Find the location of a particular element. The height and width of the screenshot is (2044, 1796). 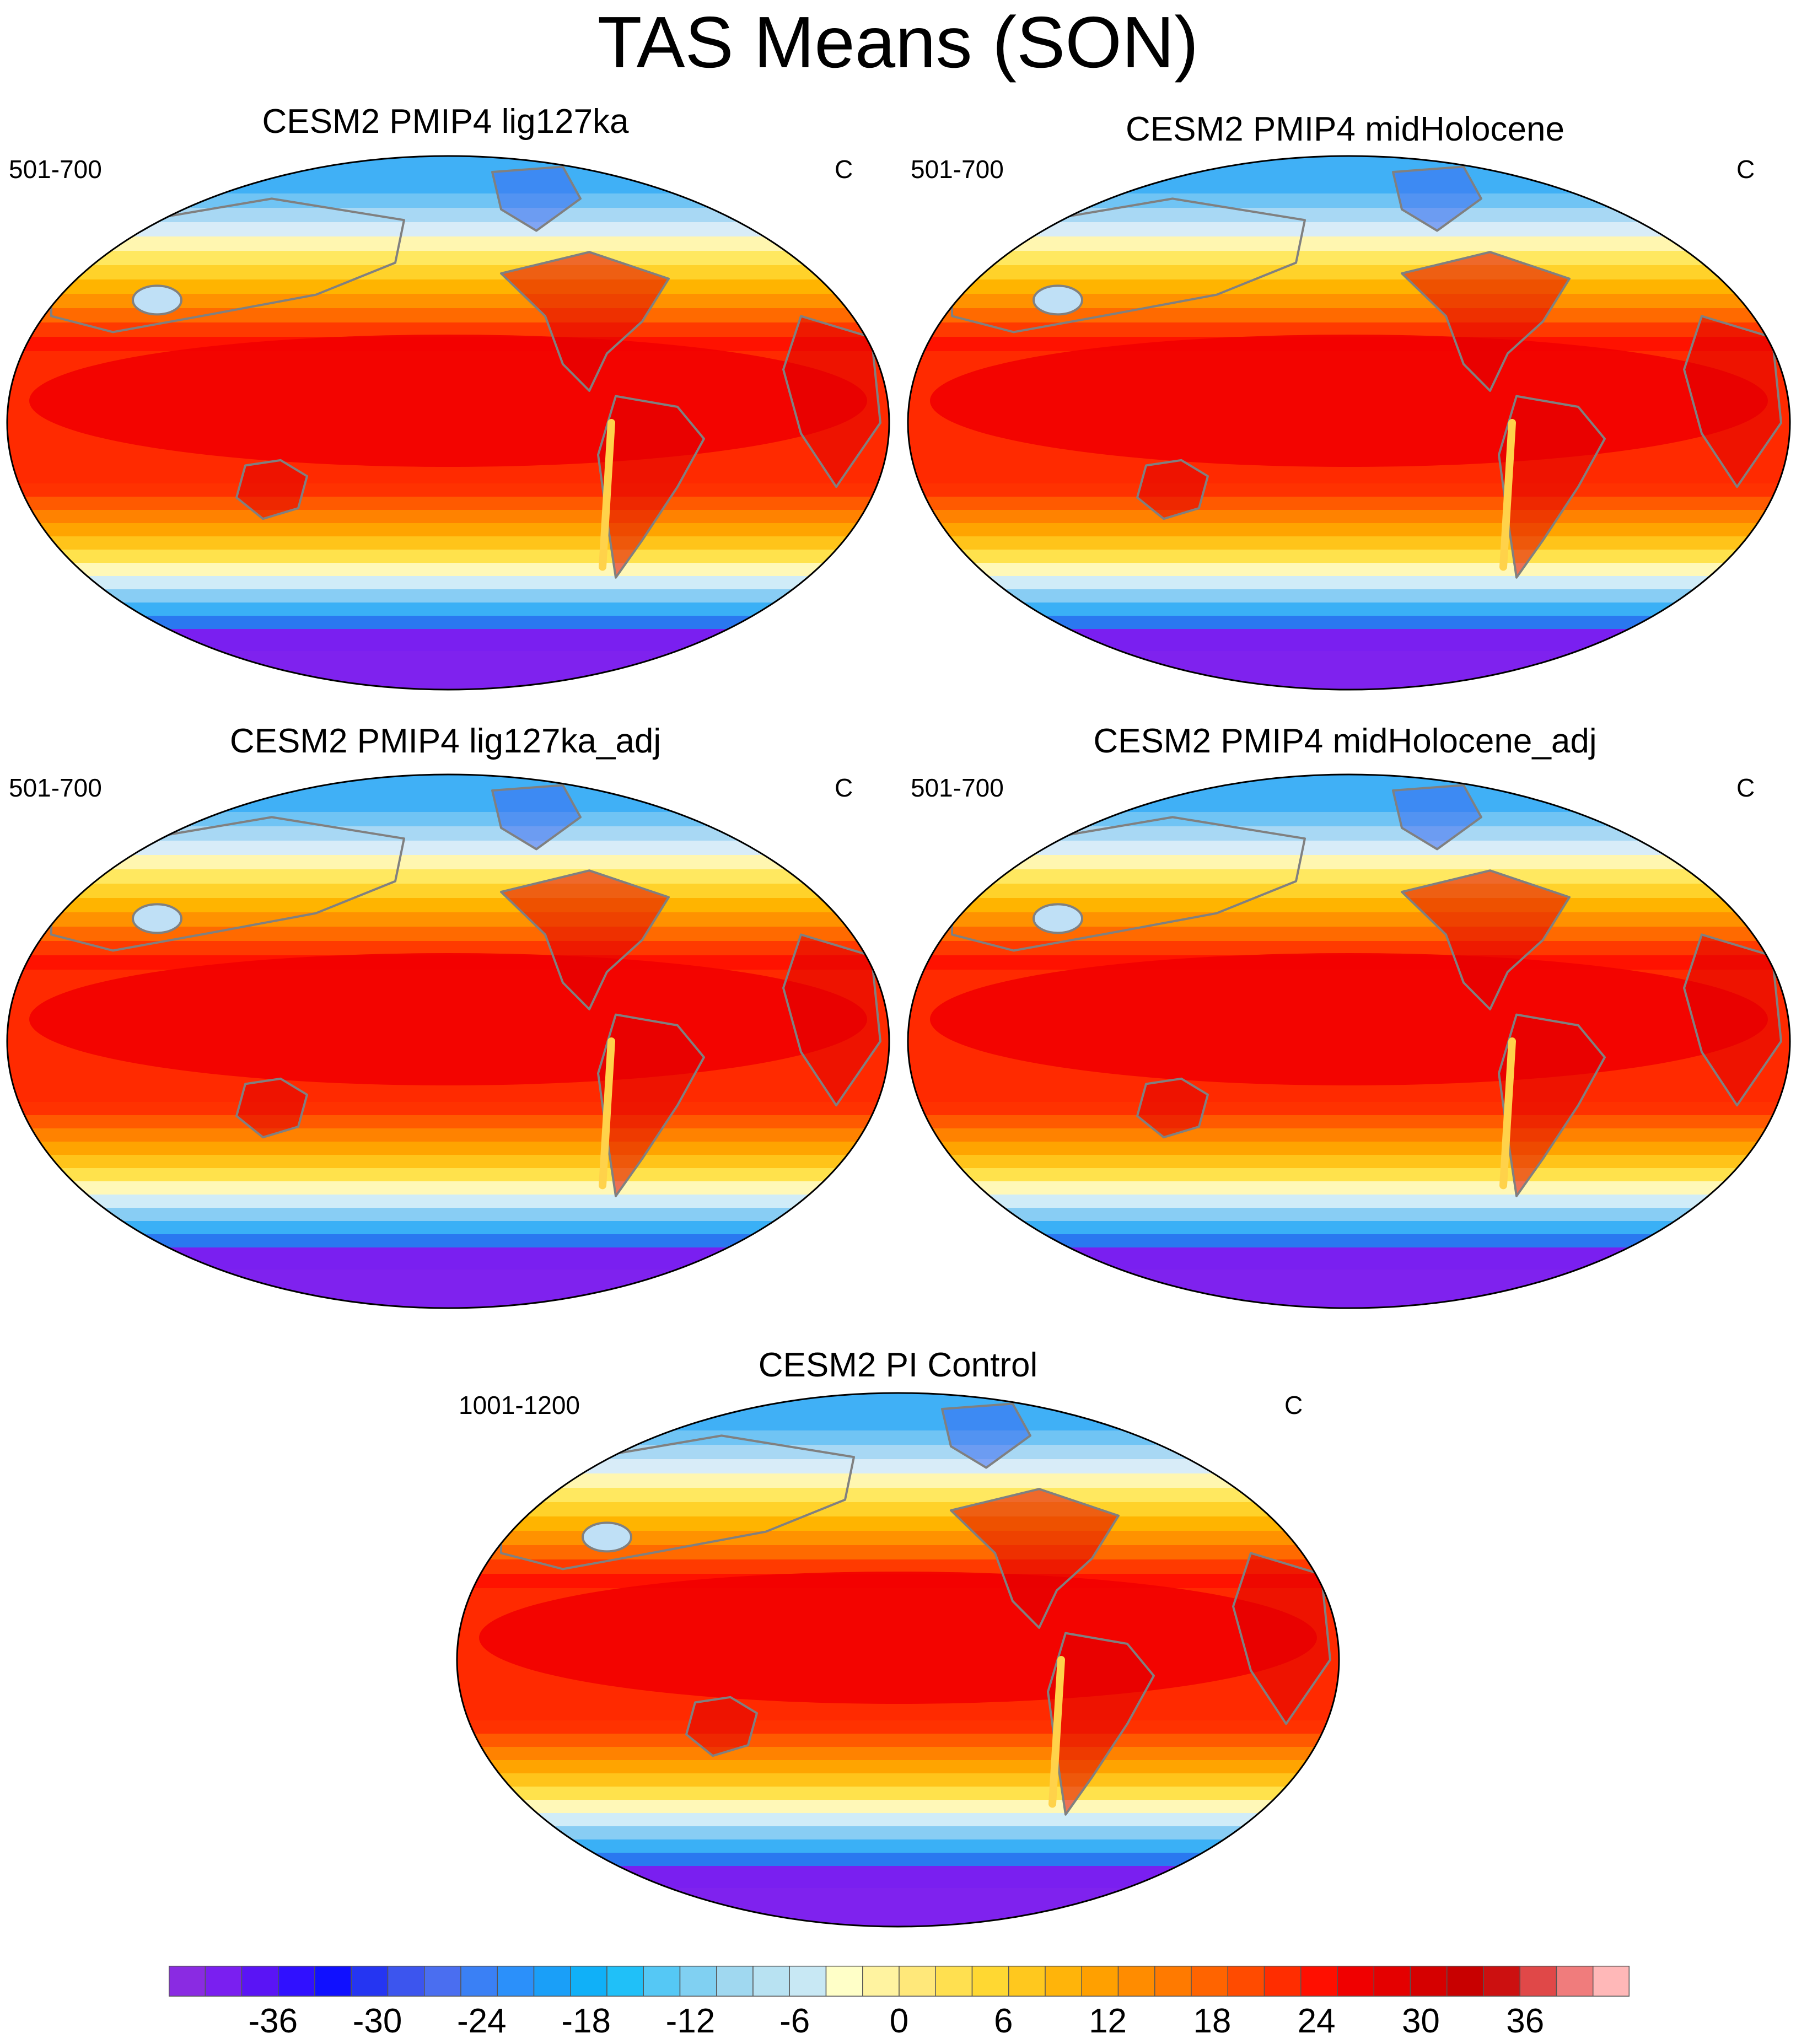

colorbar-tick-label: 24 is located at coordinates (1317, 2021).